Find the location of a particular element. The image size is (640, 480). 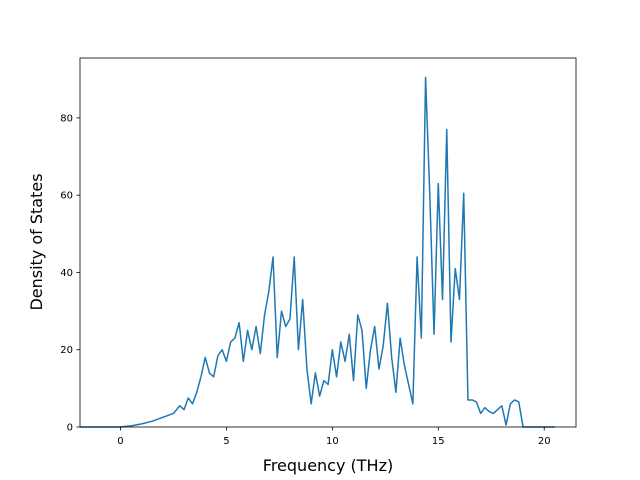

y-axis-label: Density of States is located at coordinates (36, 241).